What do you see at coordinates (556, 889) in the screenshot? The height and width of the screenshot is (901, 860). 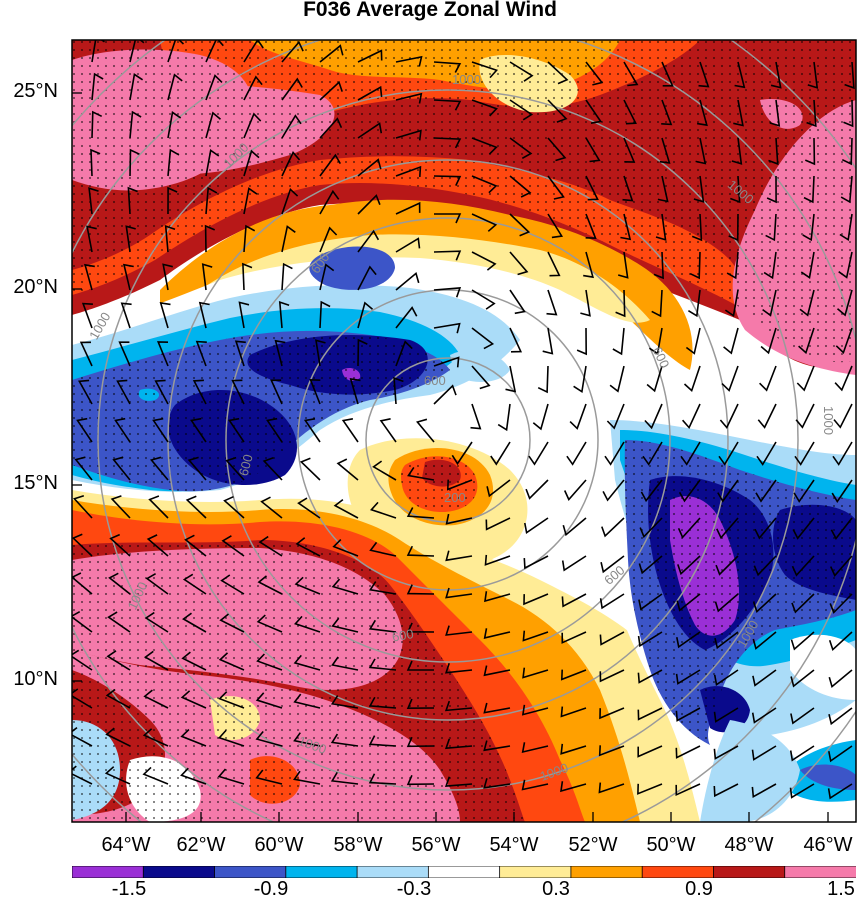 I see `colorbar-label: 0.3` at bounding box center [556, 889].